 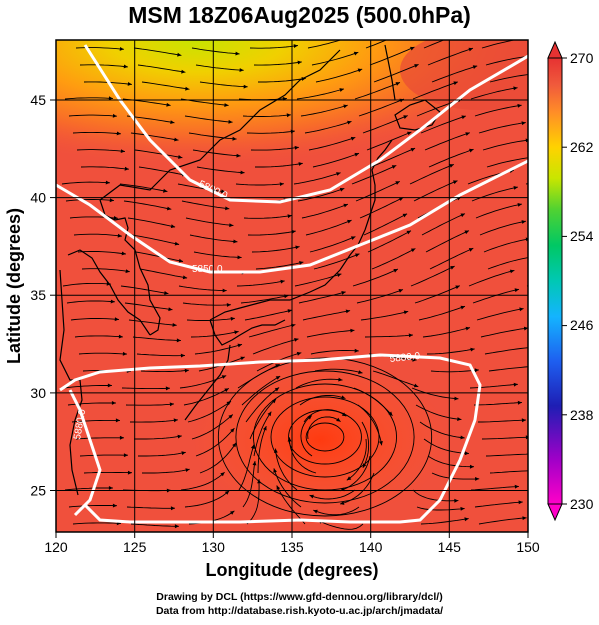 I want to click on x-tick-label: 150, so click(x=528, y=547).